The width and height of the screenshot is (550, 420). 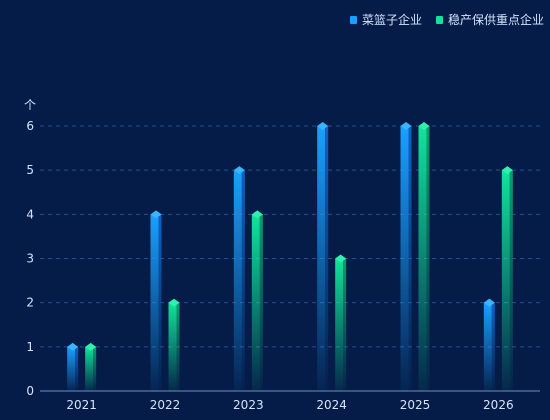 I want to click on legend-item-series-2: 稳产保供重点企业, so click(x=489, y=19).